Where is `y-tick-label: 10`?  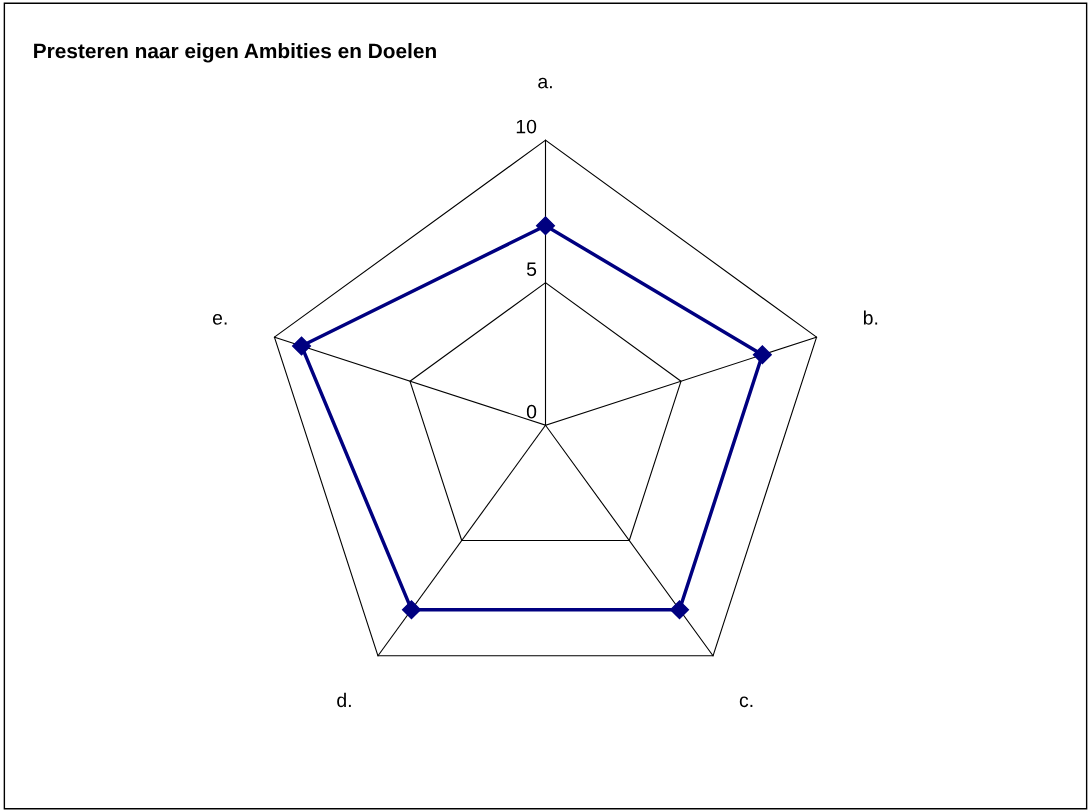
y-tick-label: 10 is located at coordinates (526, 126).